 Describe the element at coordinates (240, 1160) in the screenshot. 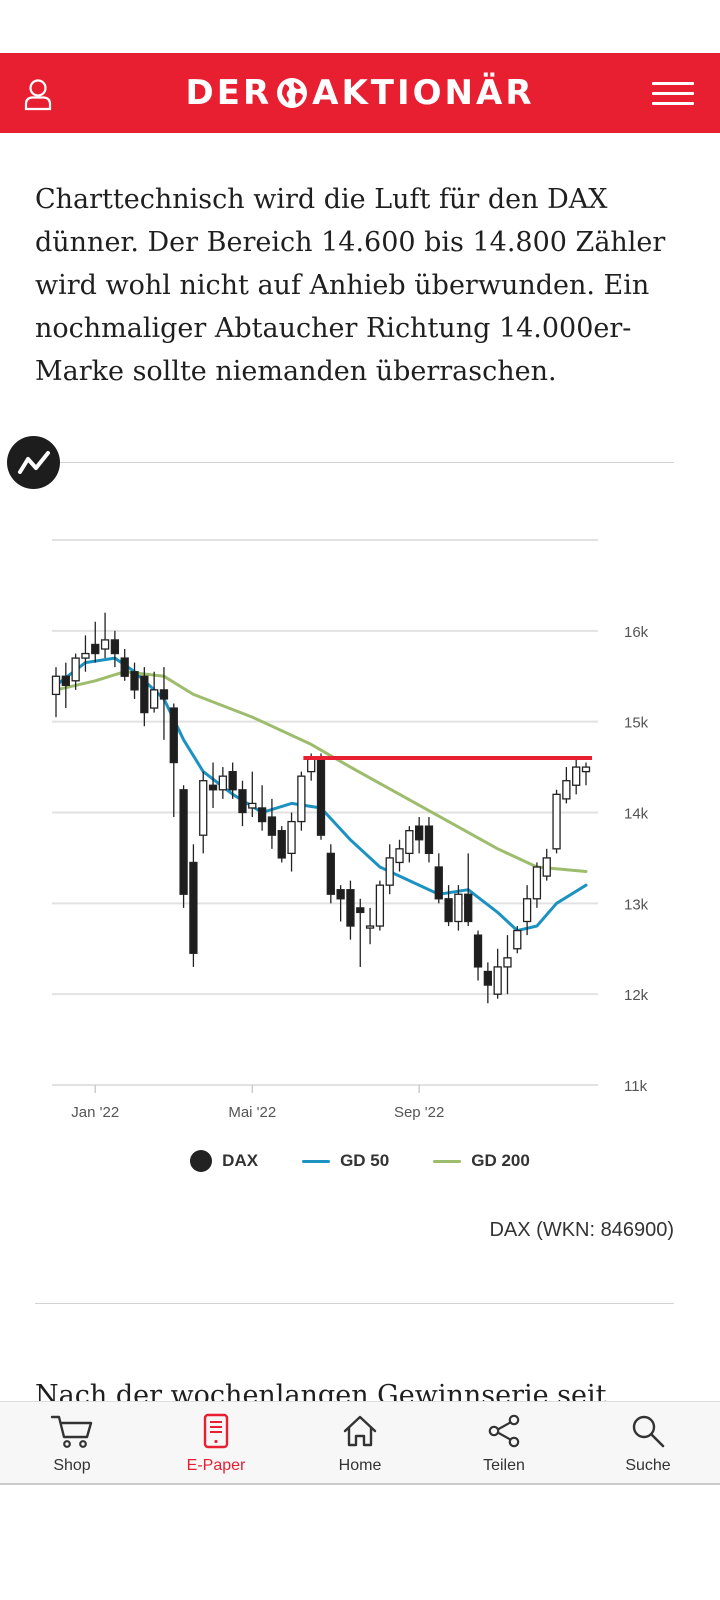

I see `legend-label: DAX` at that location.